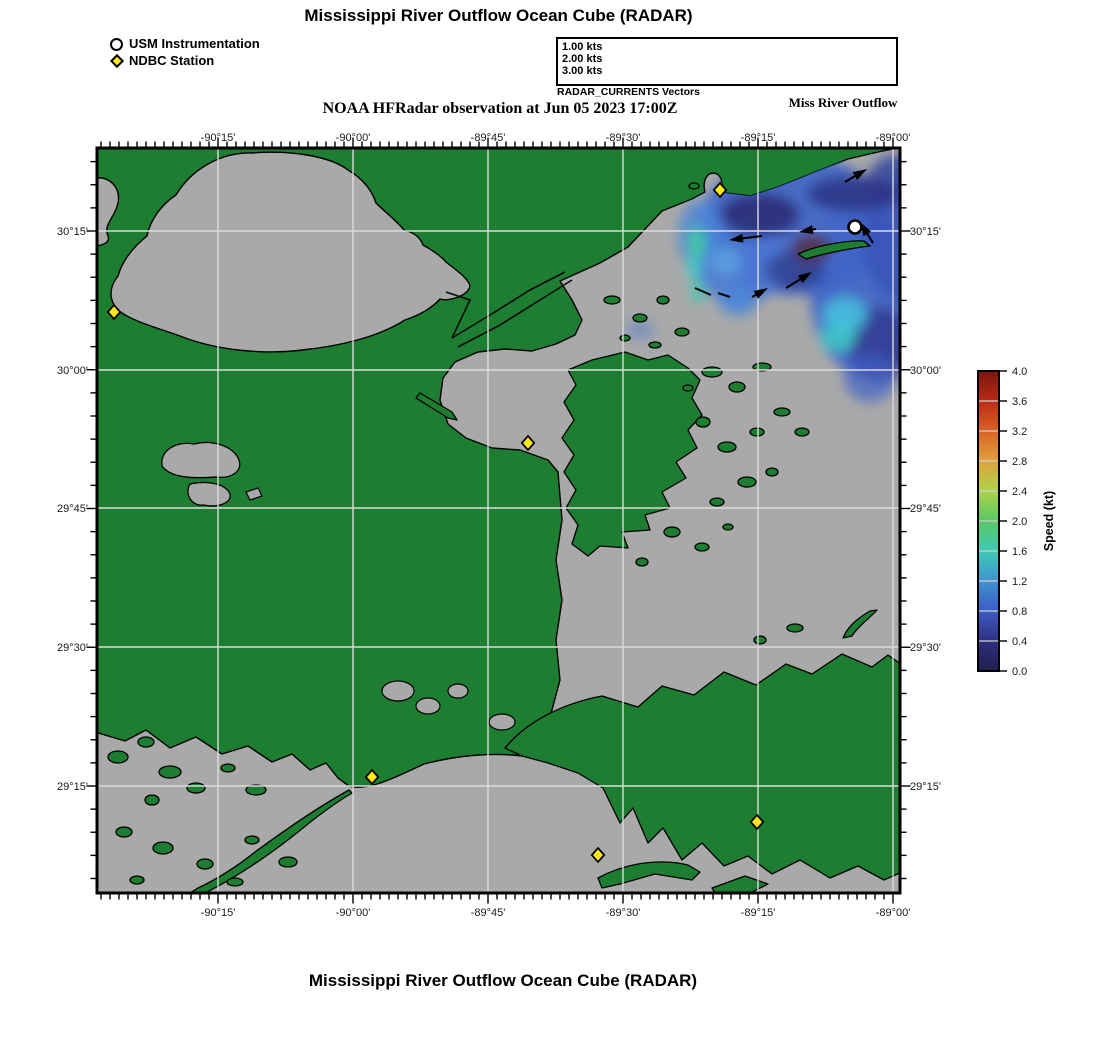 The image size is (1100, 1050). Describe the element at coordinates (582, 47) in the screenshot. I see `scale-row-label: 1.00 kts` at that location.